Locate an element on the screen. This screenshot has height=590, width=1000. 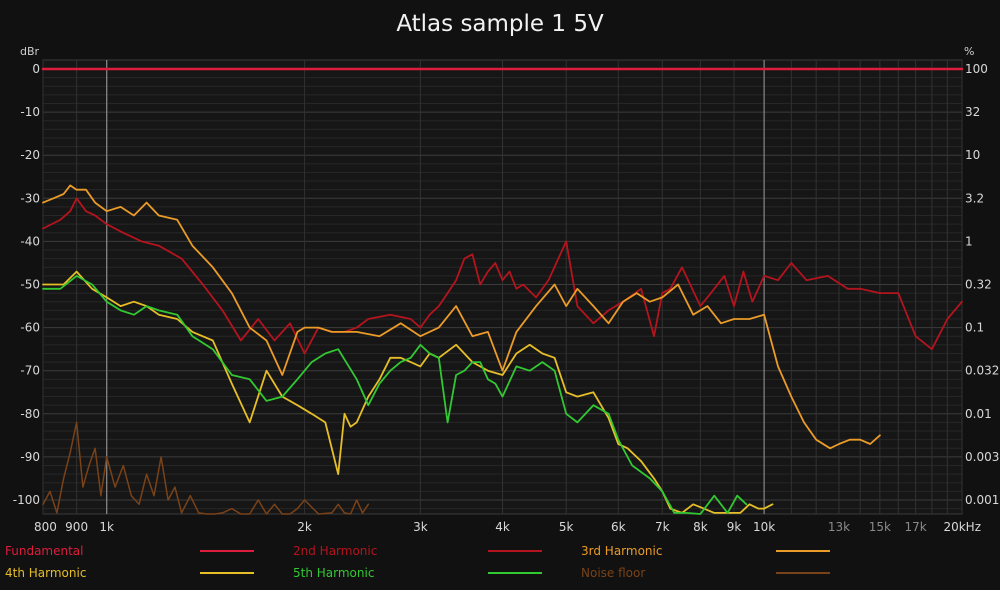
y-tick-label-right: 32 is located at coordinates (972, 112).